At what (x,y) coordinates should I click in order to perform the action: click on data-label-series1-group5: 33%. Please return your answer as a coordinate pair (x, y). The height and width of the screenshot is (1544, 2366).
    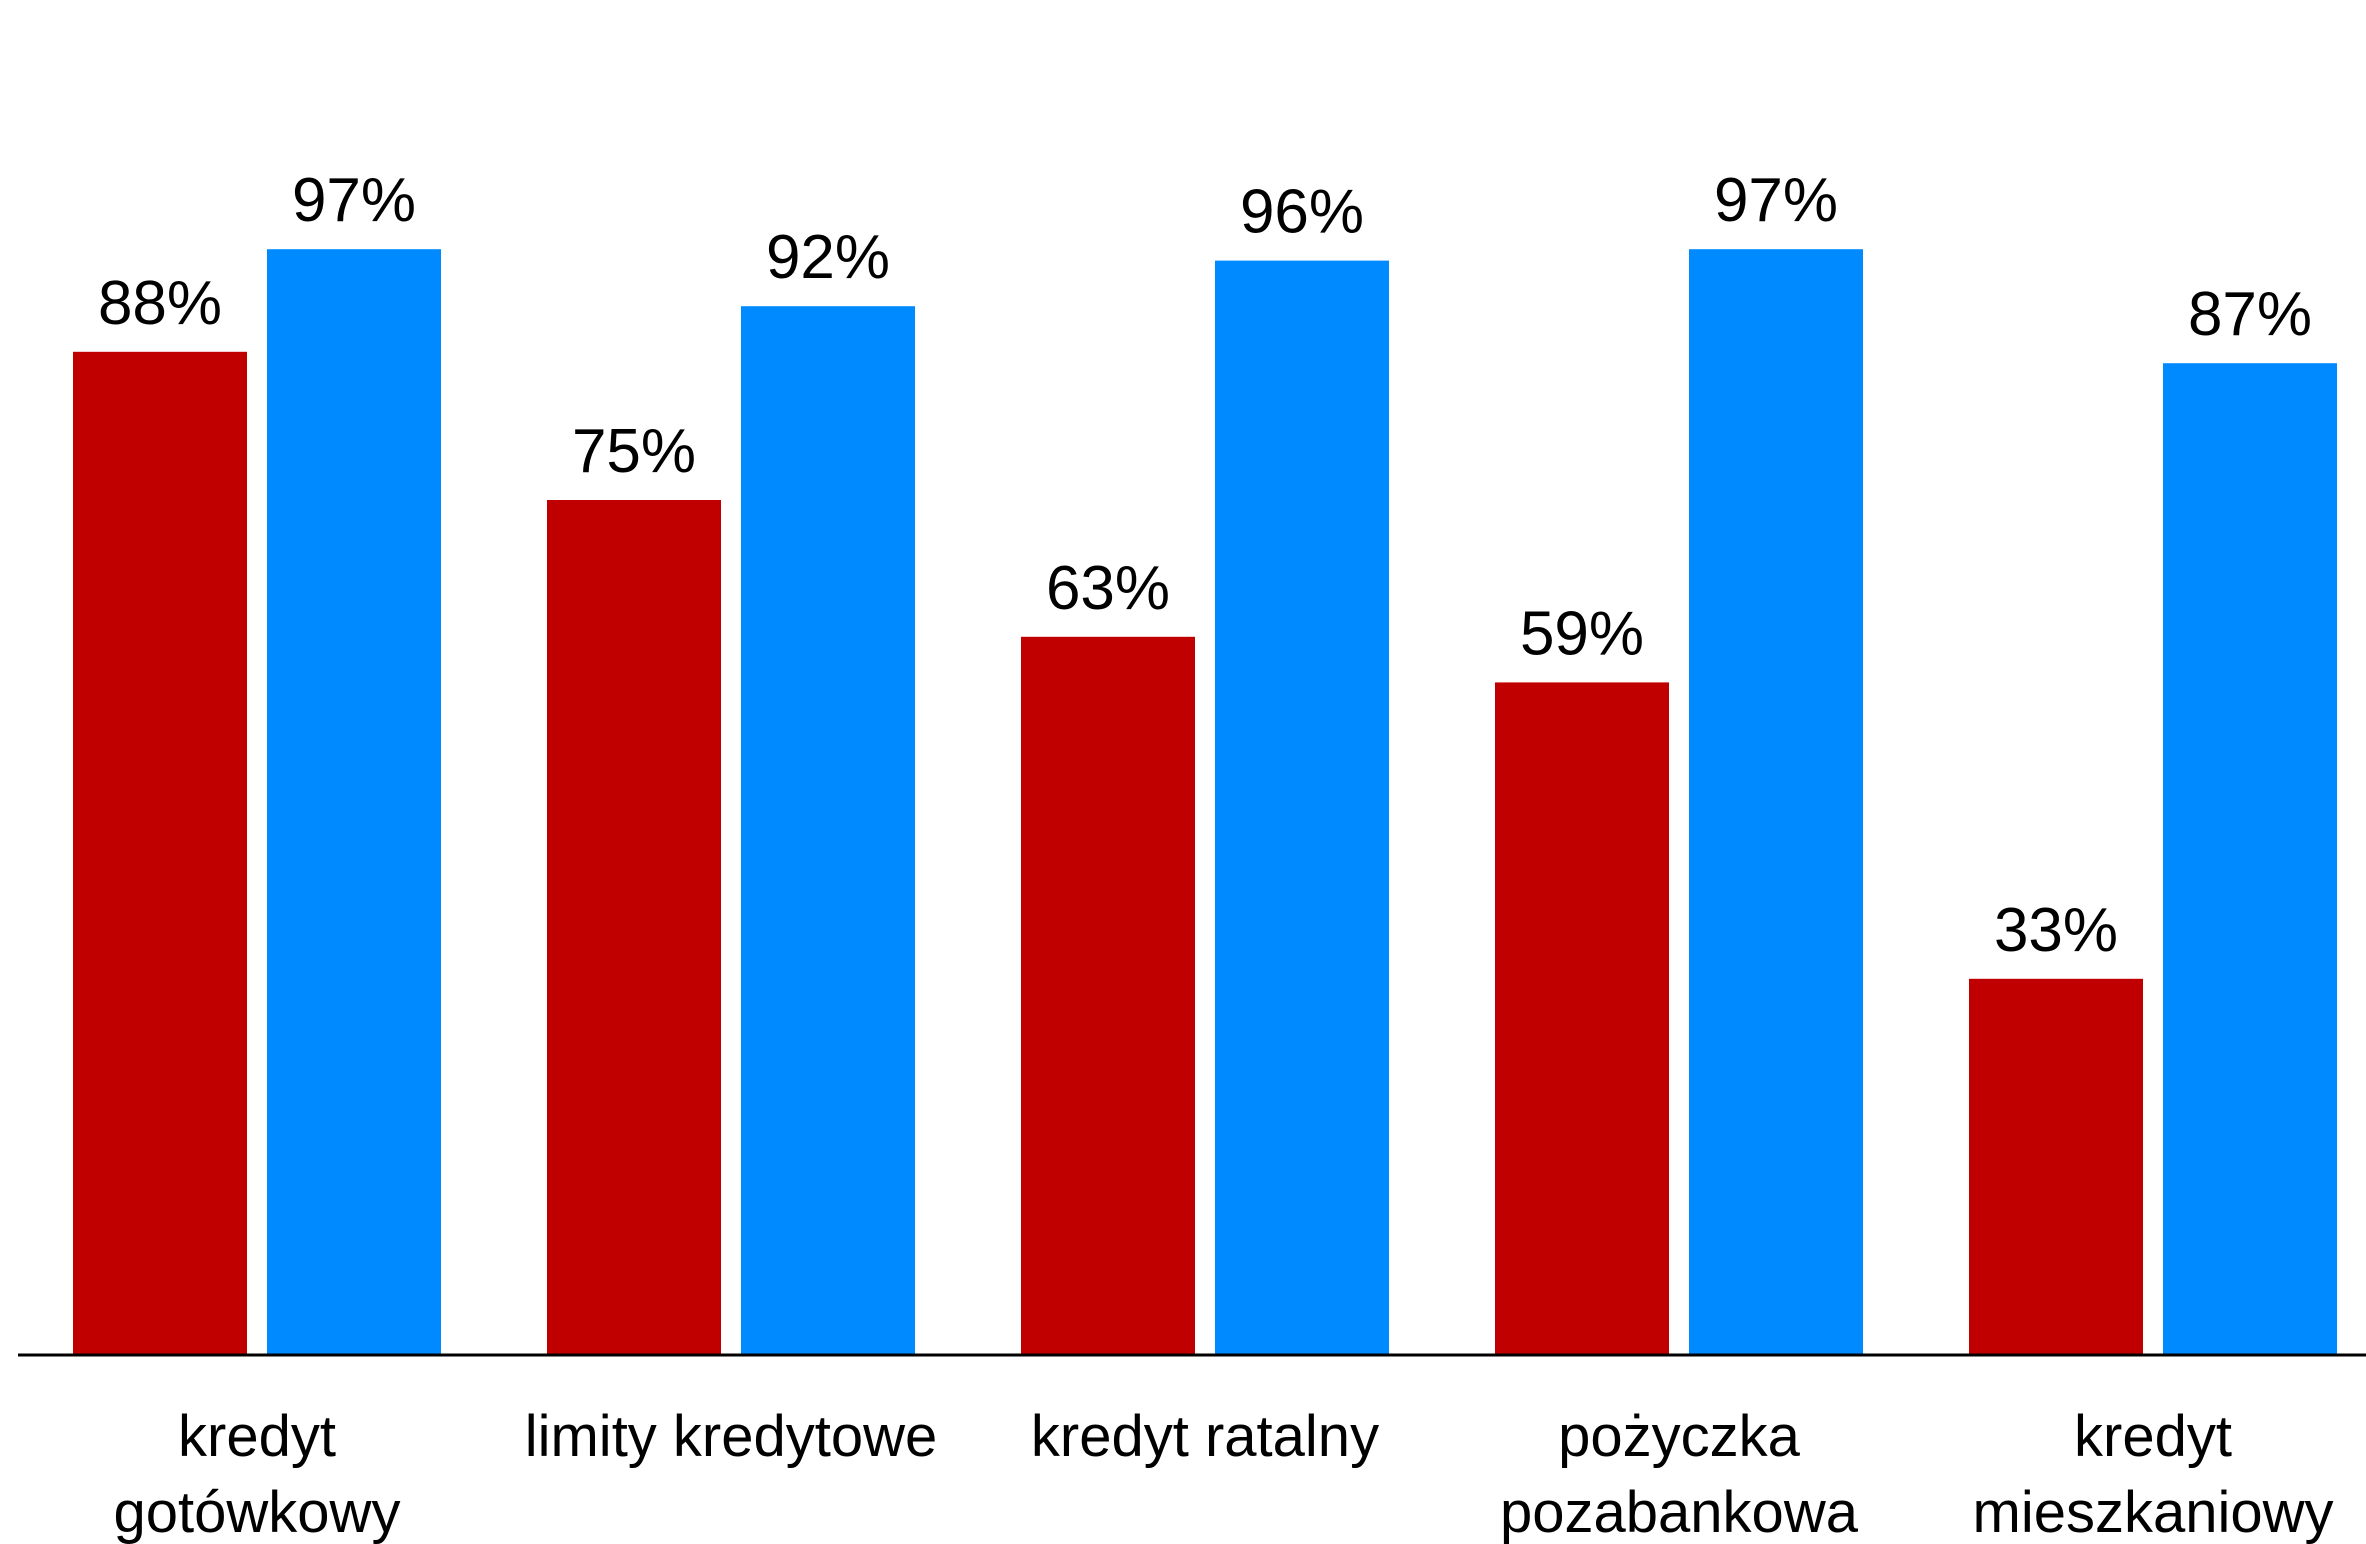
    Looking at the image, I should click on (2056, 930).